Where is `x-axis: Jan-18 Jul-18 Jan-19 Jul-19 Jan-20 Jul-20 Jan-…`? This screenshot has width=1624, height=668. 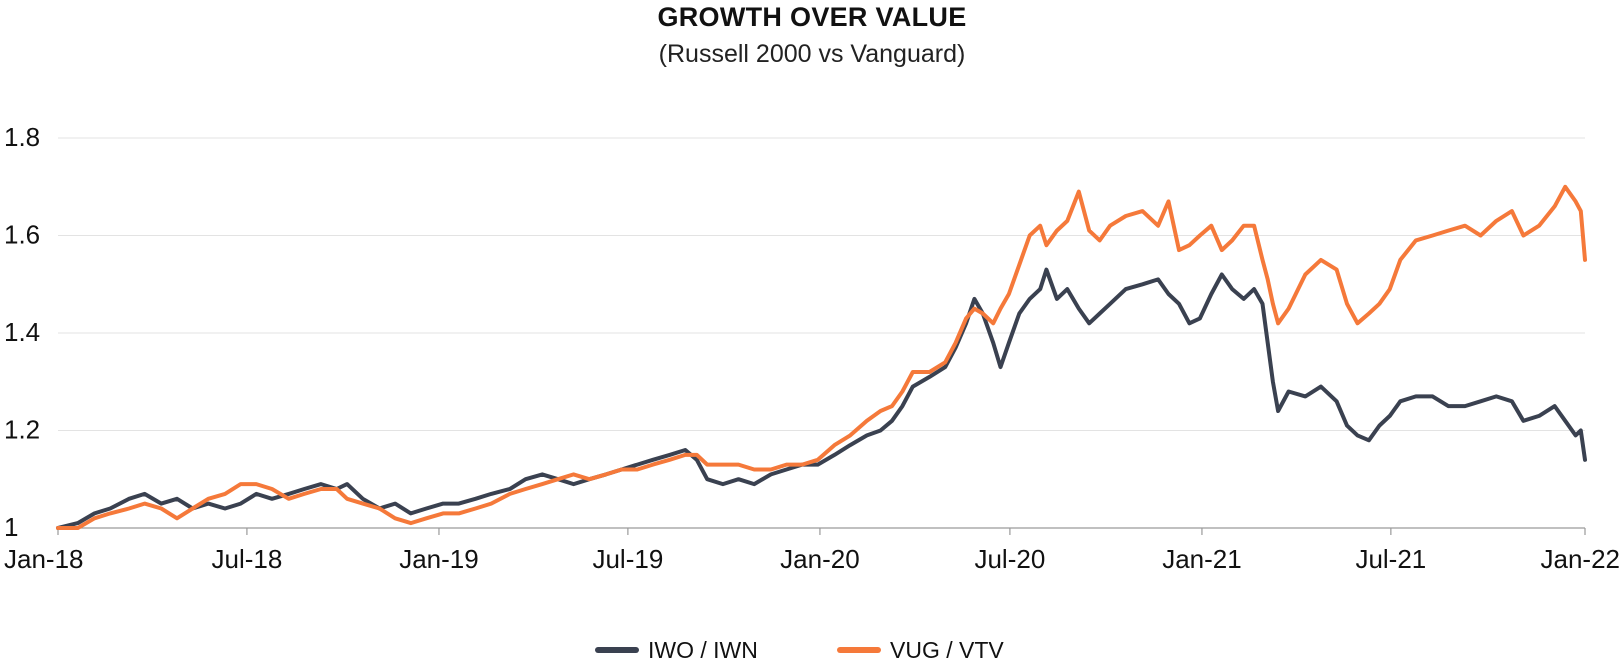
x-axis: Jan-18 Jul-18 Jan-19 Jul-19 Jan-20 Jul-20 Jan-… is located at coordinates (812, 551).